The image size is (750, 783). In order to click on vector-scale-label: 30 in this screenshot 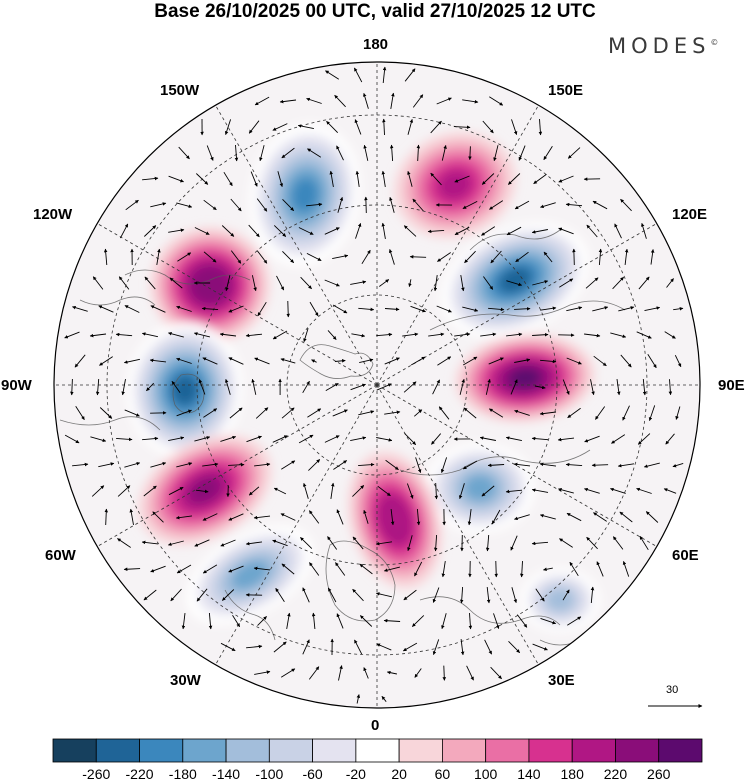, I will do `click(672, 690)`.